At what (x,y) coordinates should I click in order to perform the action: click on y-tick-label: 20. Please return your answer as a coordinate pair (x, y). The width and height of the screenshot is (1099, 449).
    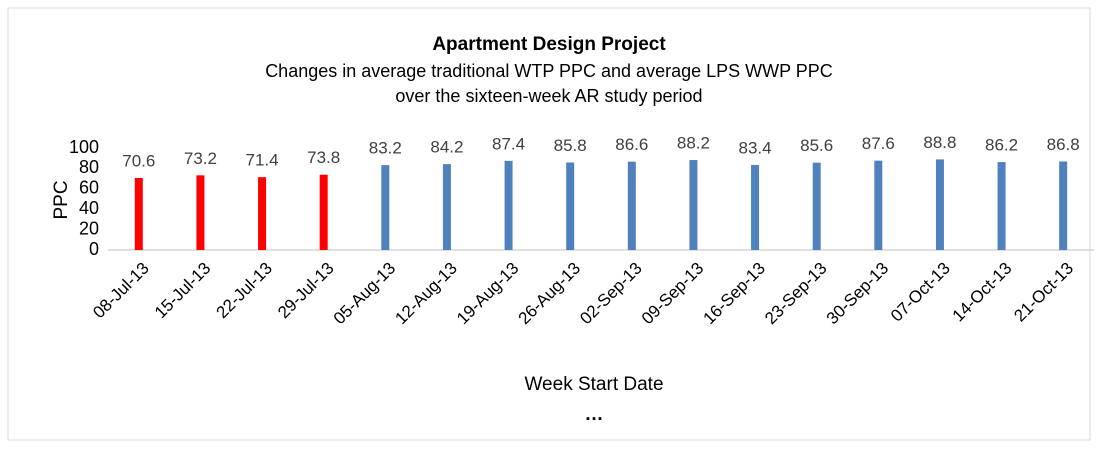
    Looking at the image, I should click on (89, 228).